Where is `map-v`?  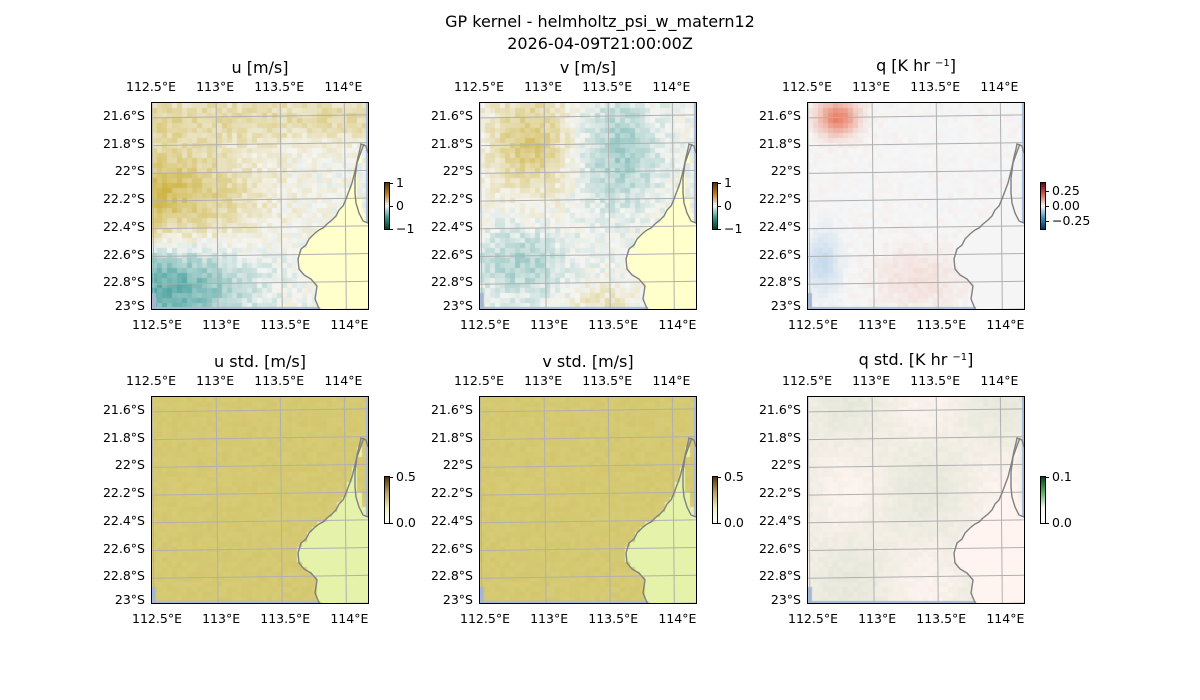
map-v is located at coordinates (588, 206).